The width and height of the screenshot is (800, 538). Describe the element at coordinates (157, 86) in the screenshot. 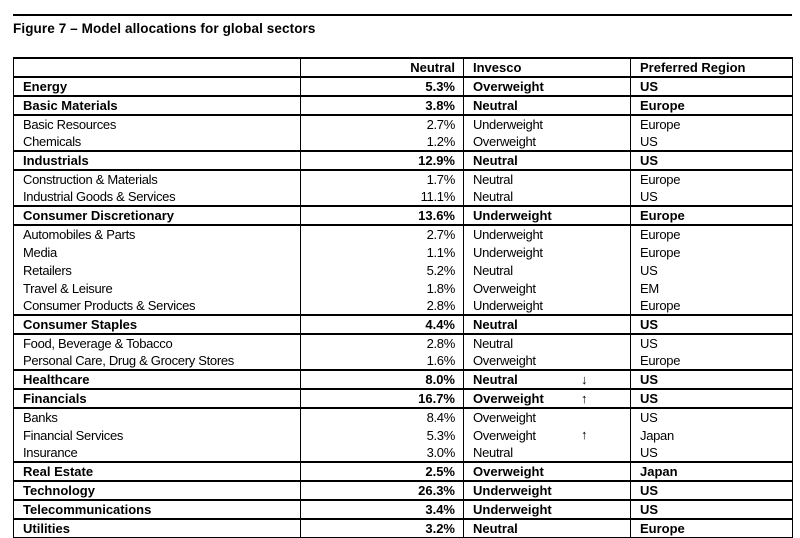

I see `sector-cell: Energy` at that location.